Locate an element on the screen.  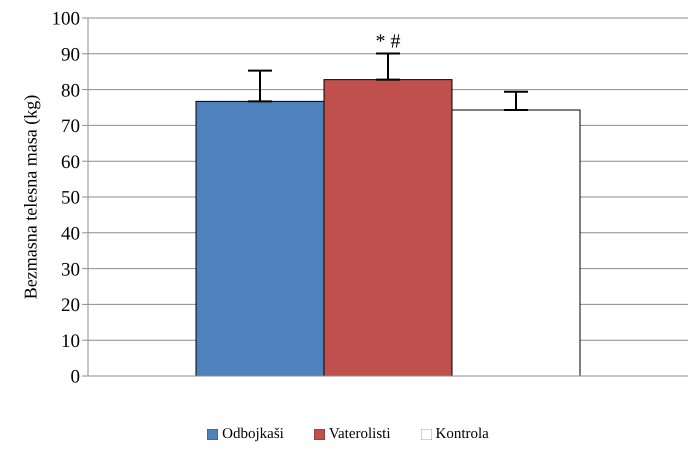
annotation: * # is located at coordinates (388, 41).